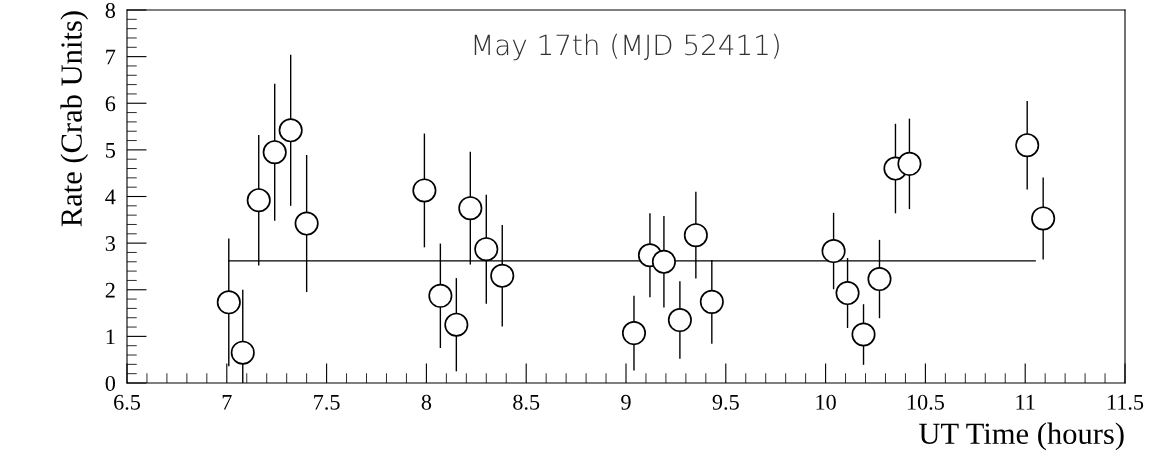  Describe the element at coordinates (111, 150) in the screenshot. I see `y-tick-label: 5` at that location.